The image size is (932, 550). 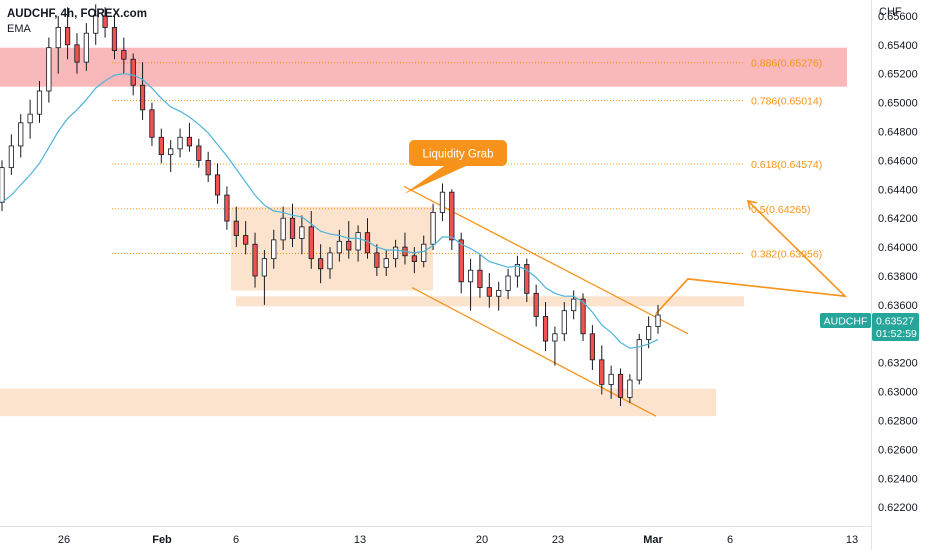 What do you see at coordinates (898, 364) in the screenshot?
I see `price-tick-label: 0.63200` at bounding box center [898, 364].